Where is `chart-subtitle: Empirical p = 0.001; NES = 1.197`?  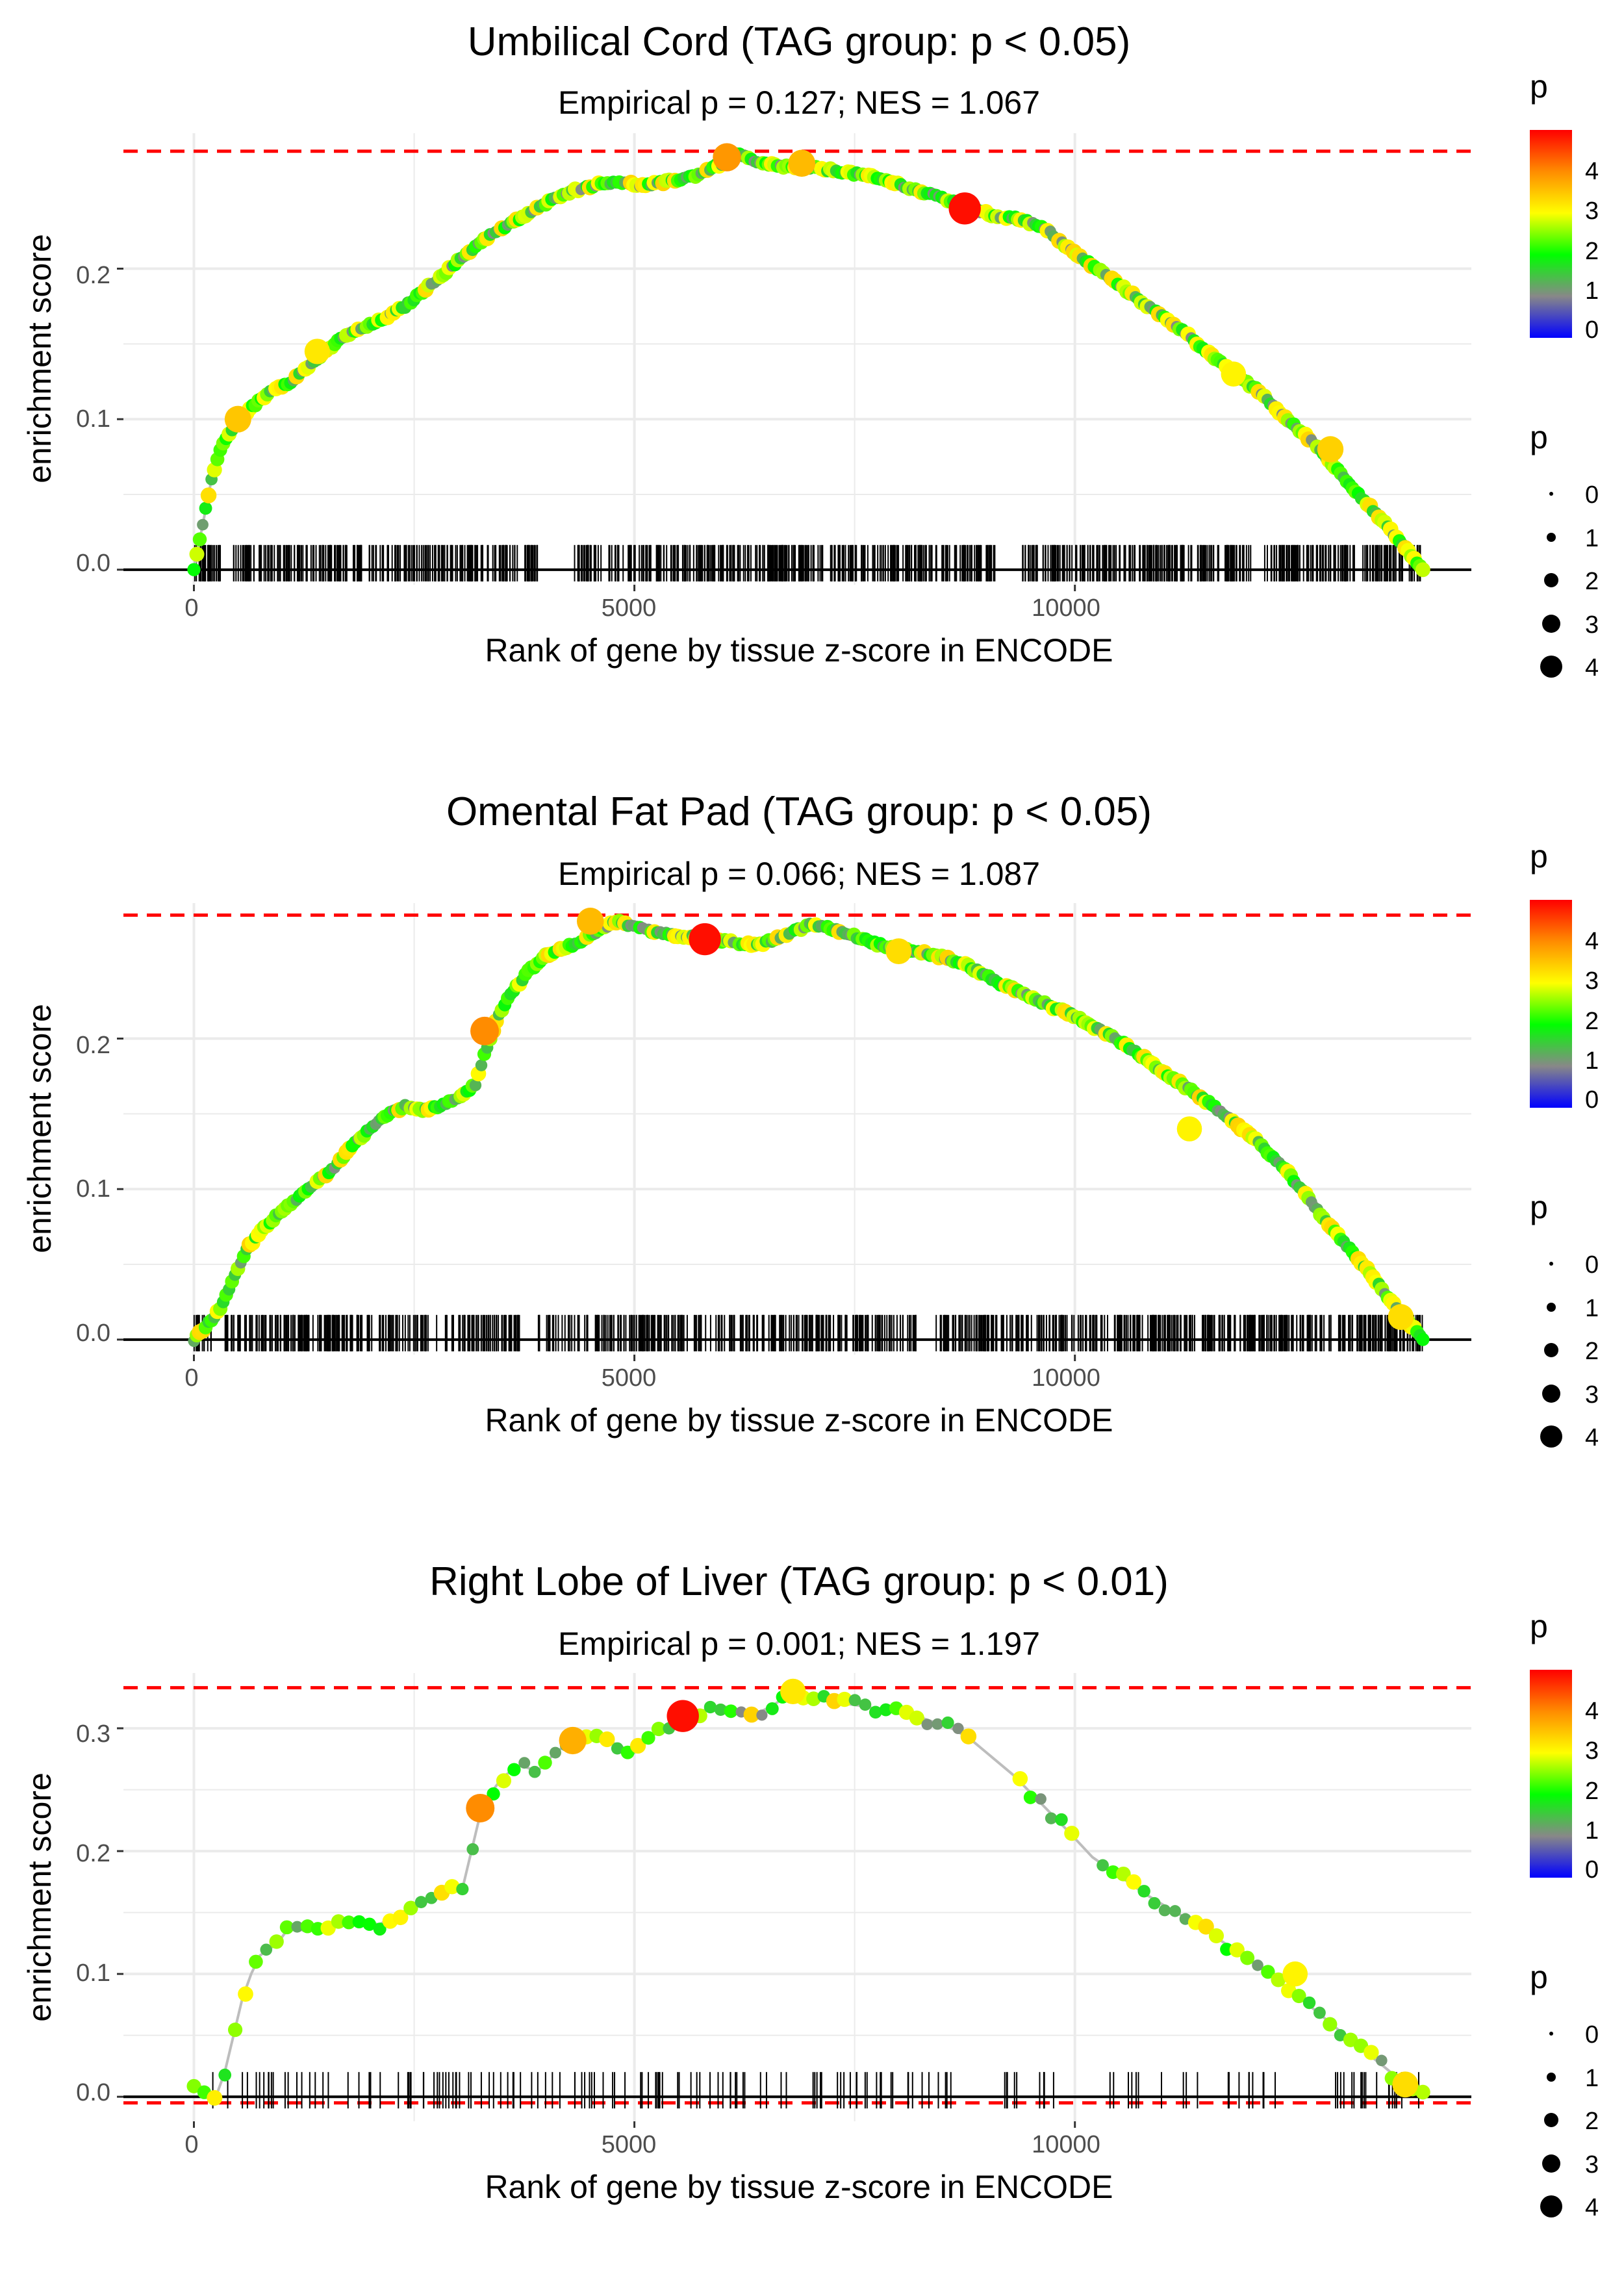 chart-subtitle: Empirical p = 0.001; NES = 1.197 is located at coordinates (799, 1644).